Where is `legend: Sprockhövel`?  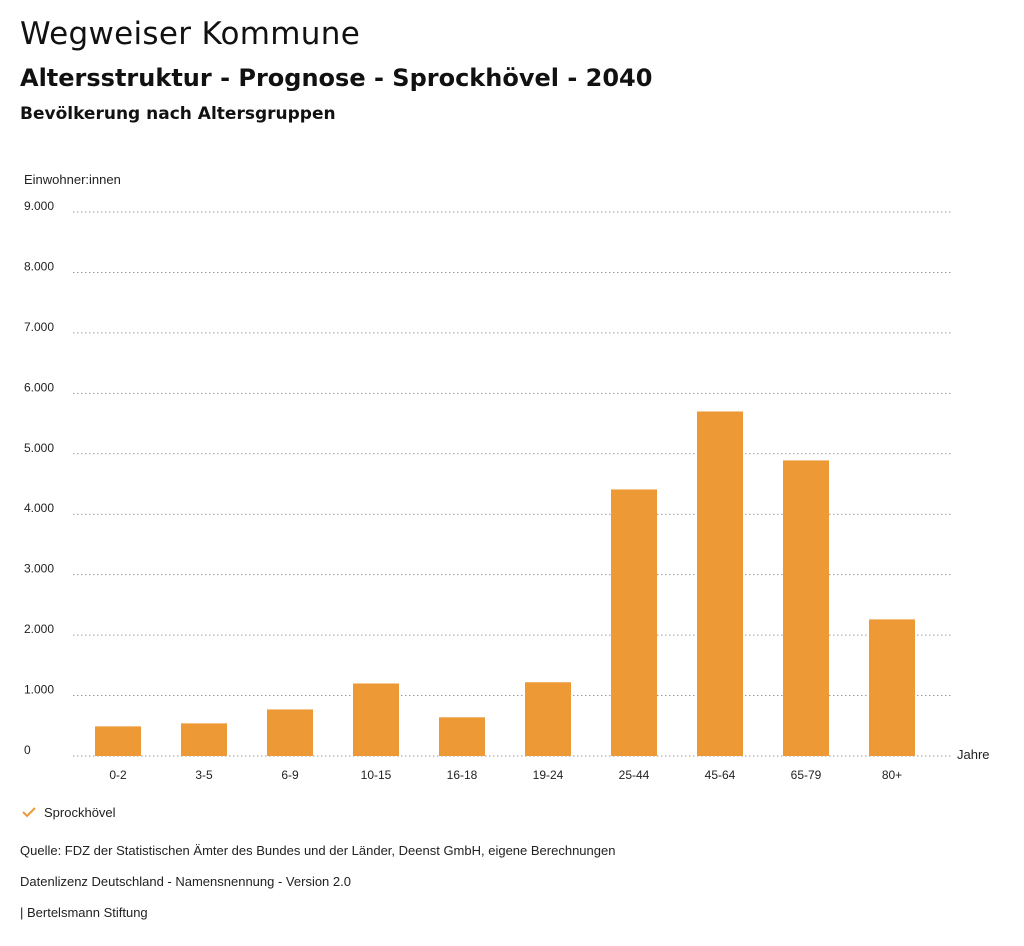 legend: Sprockhövel is located at coordinates (68, 812).